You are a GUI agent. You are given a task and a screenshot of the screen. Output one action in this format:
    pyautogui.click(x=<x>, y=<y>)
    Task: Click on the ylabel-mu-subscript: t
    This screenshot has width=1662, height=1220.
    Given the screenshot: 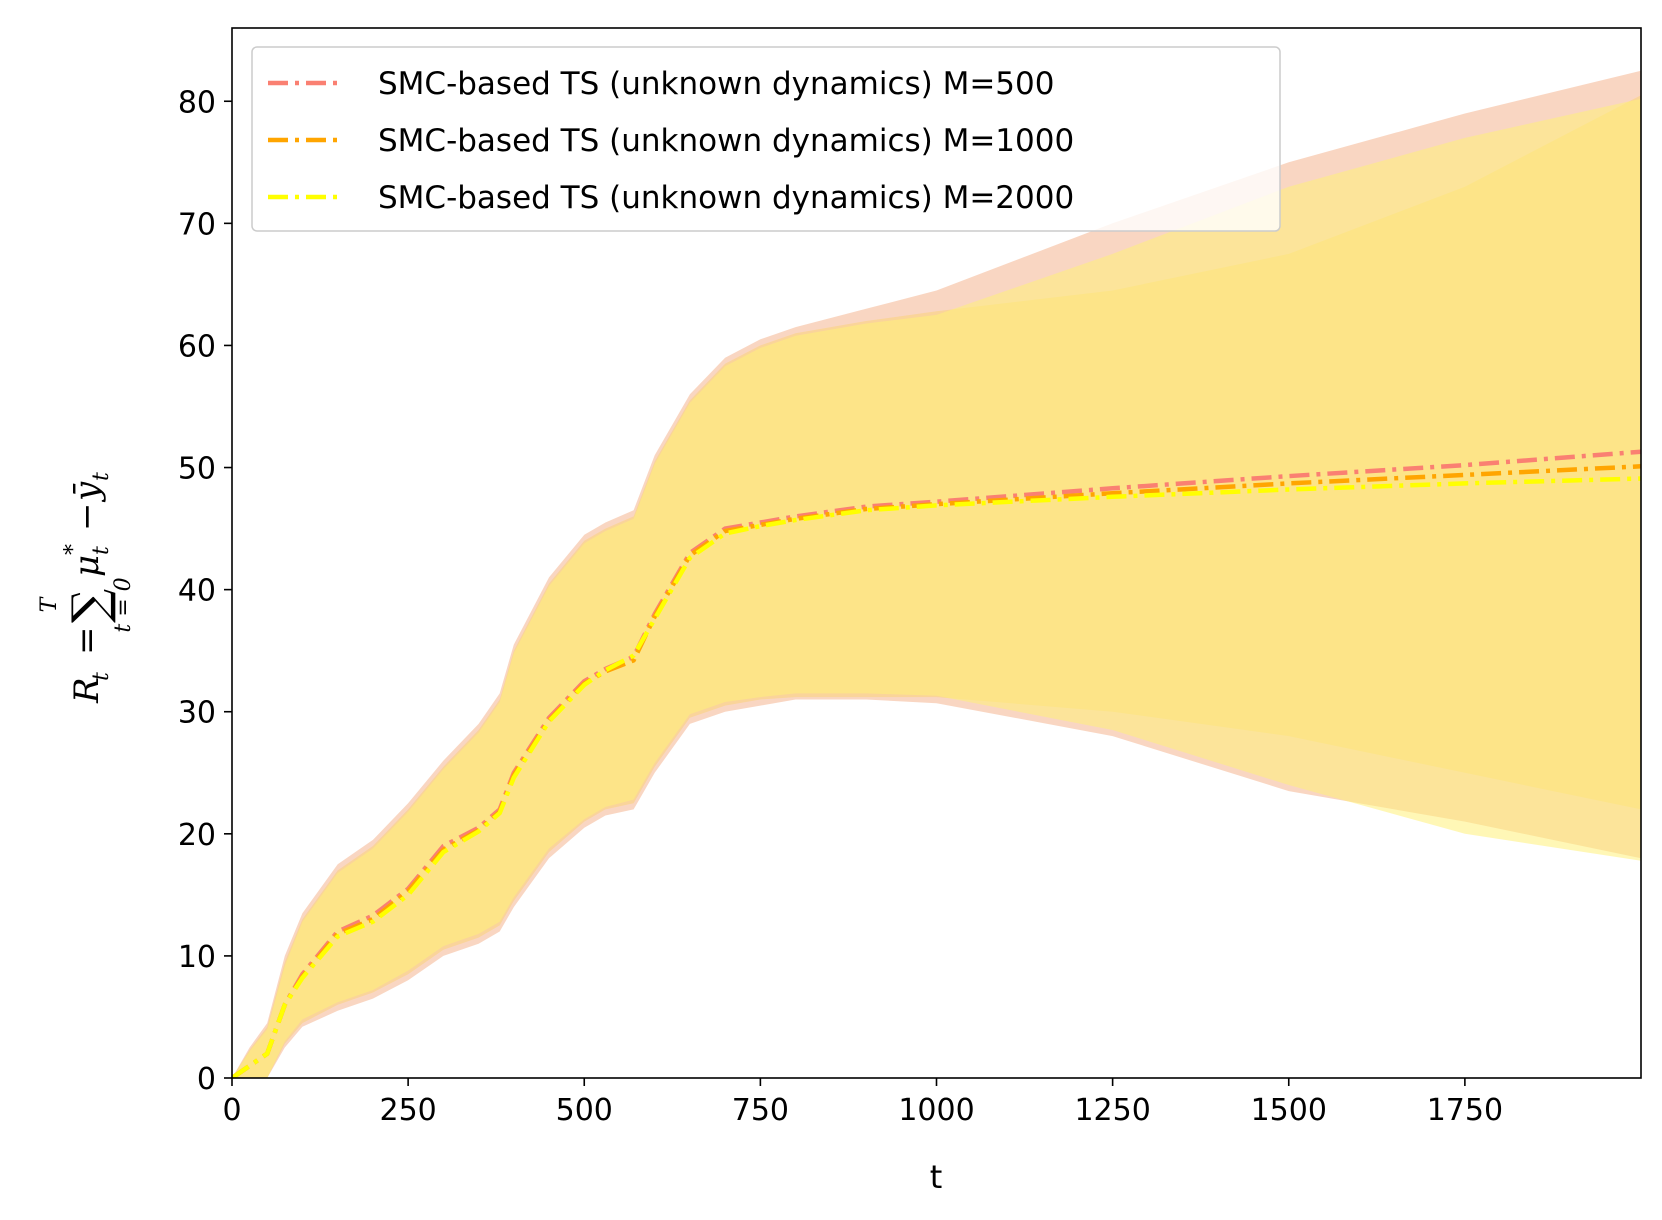 What is the action you would take?
    pyautogui.click(x=101, y=550)
    